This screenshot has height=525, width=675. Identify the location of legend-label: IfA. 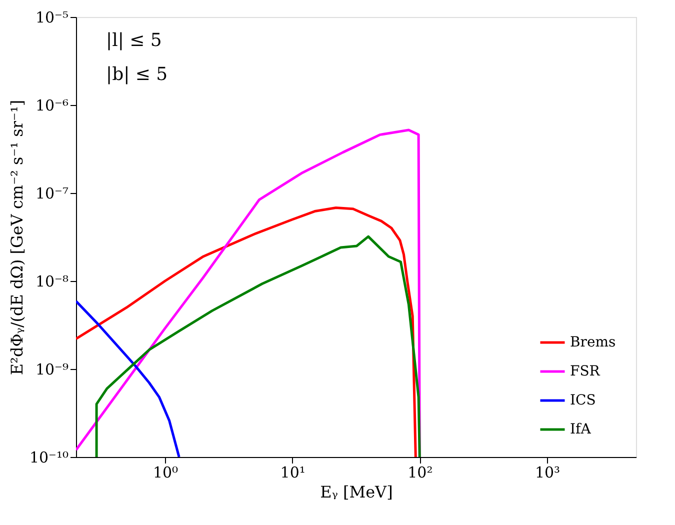
(581, 430).